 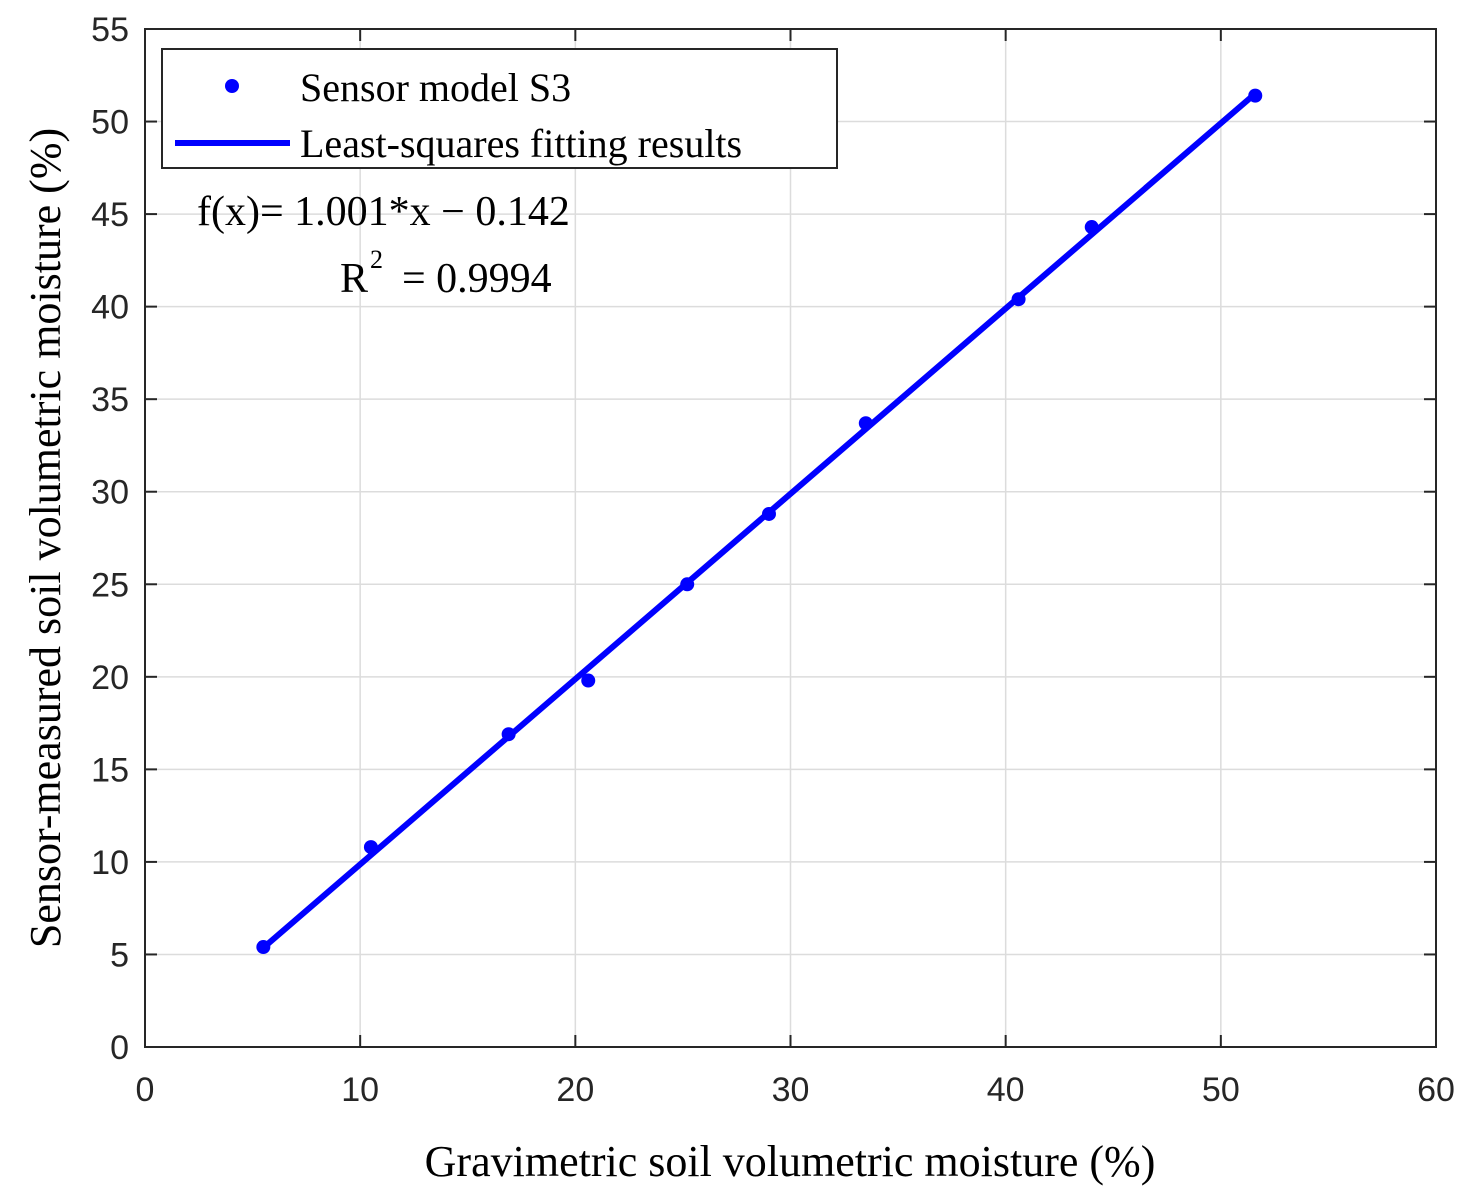 I want to click on y-tick-label: 15, so click(x=110, y=770).